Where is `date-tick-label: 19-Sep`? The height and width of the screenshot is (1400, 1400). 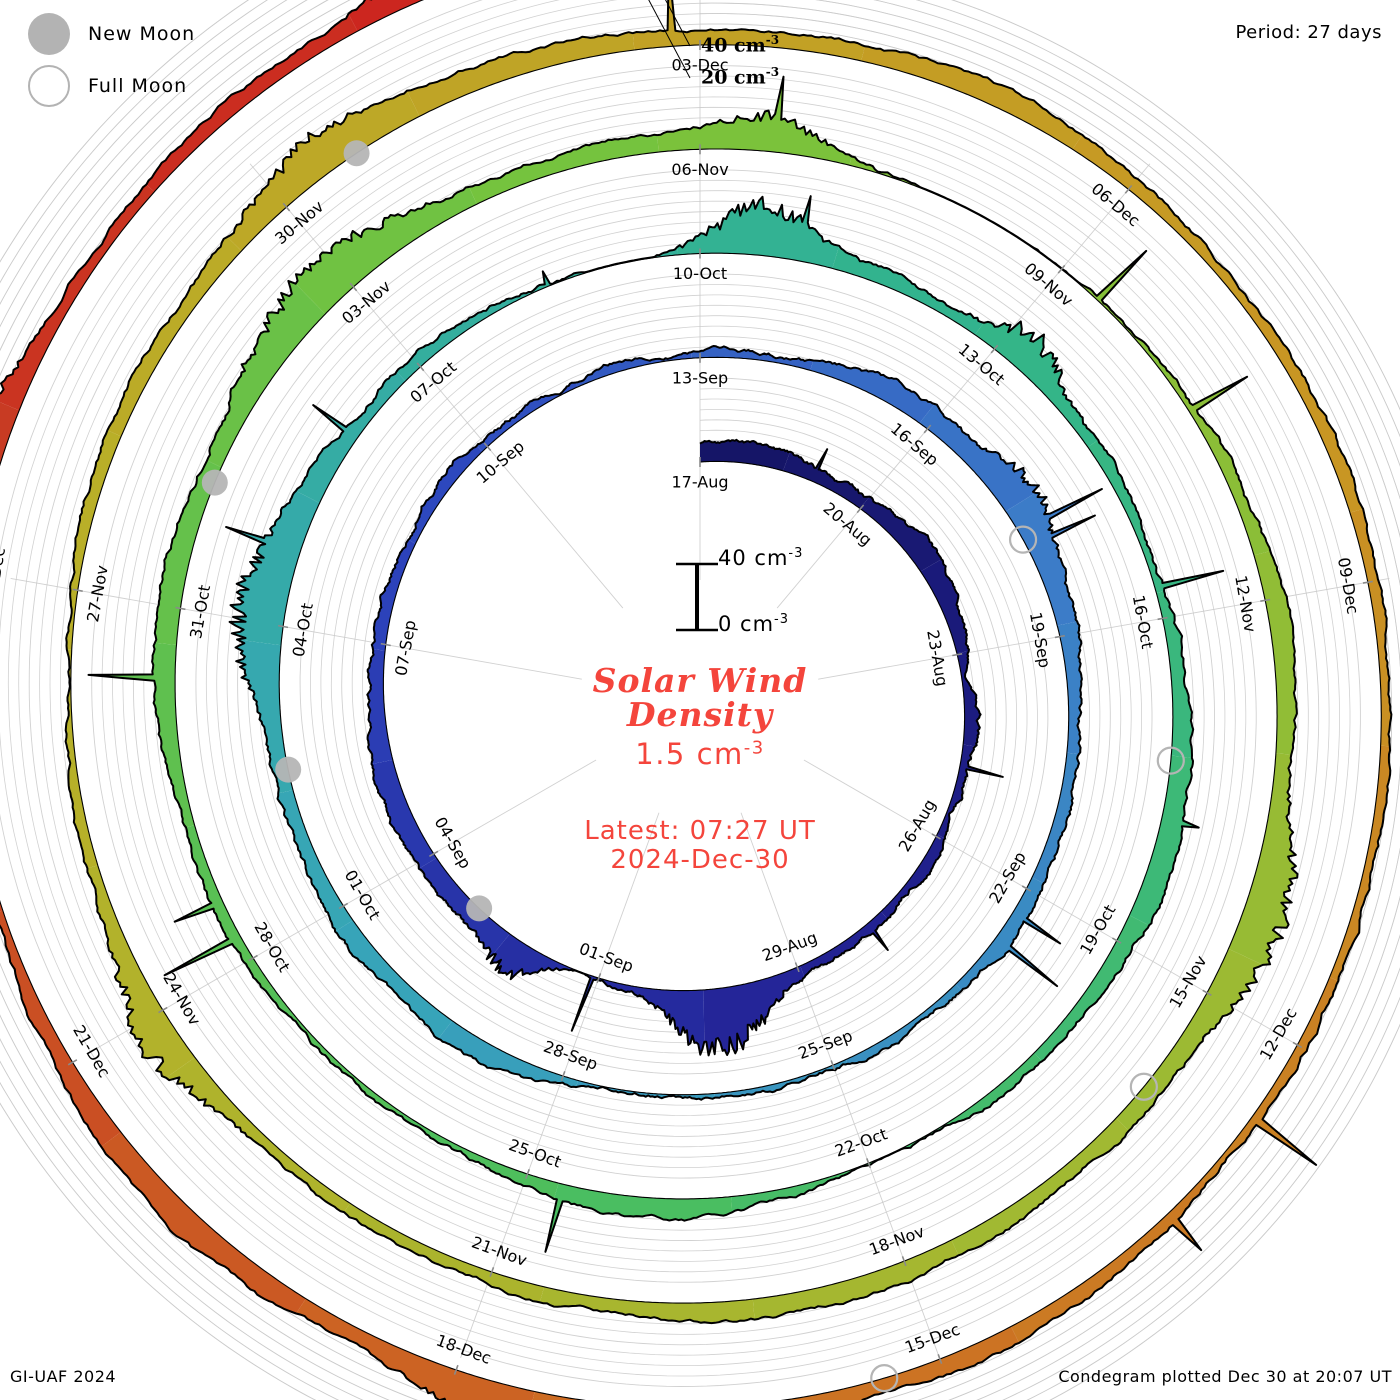 date-tick-label: 19-Sep is located at coordinates (1040, 640).